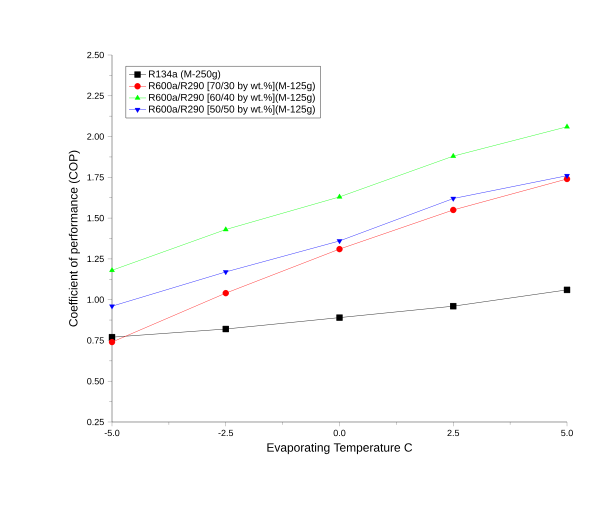 This screenshot has height=528, width=613. I want to click on x-tick-label: -5.0, so click(112, 433).